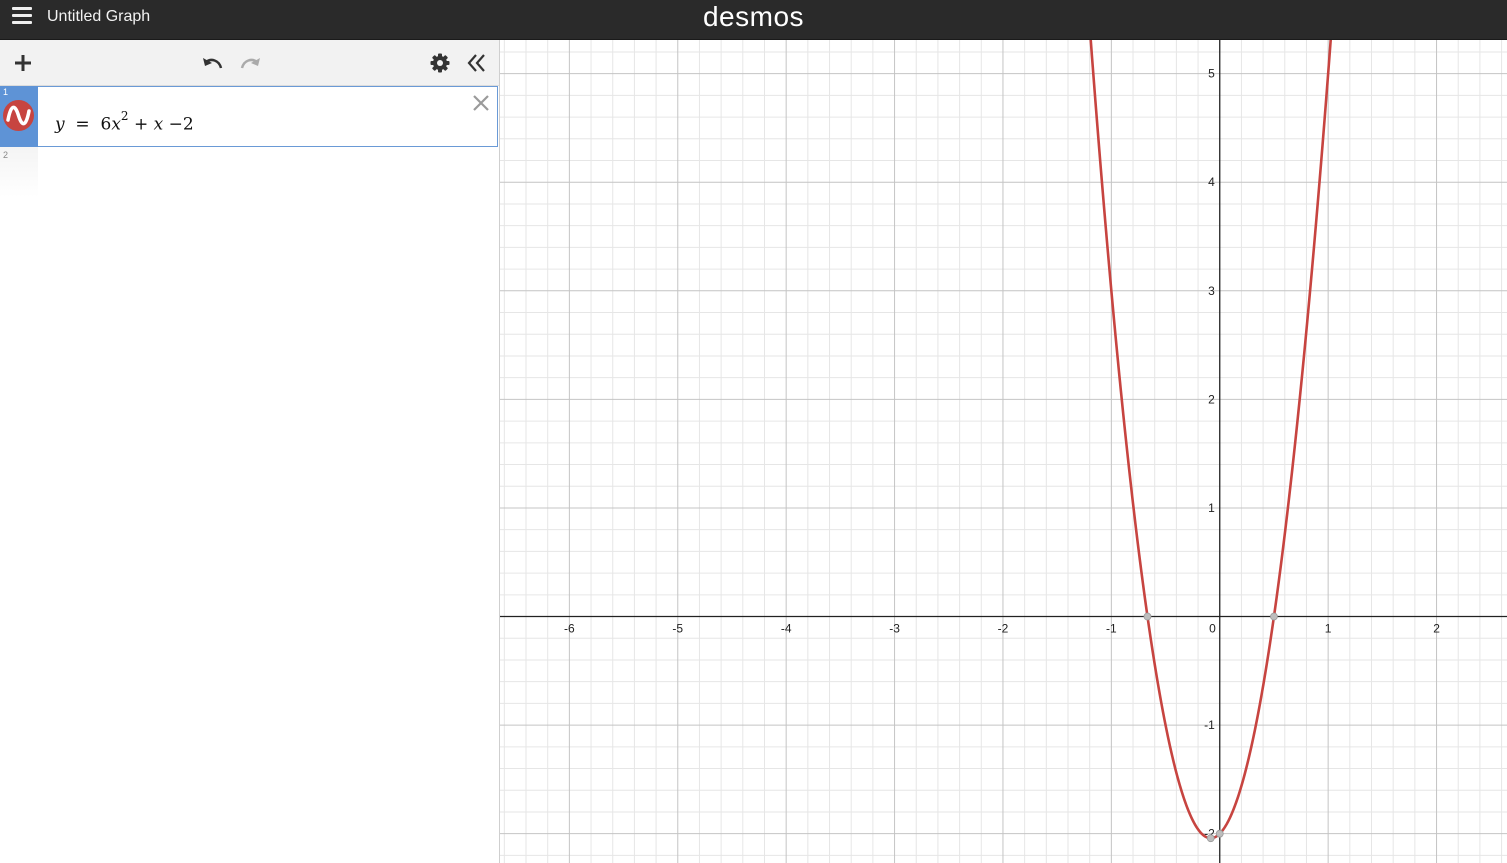  I want to click on math-lhs: y, so click(60, 124).